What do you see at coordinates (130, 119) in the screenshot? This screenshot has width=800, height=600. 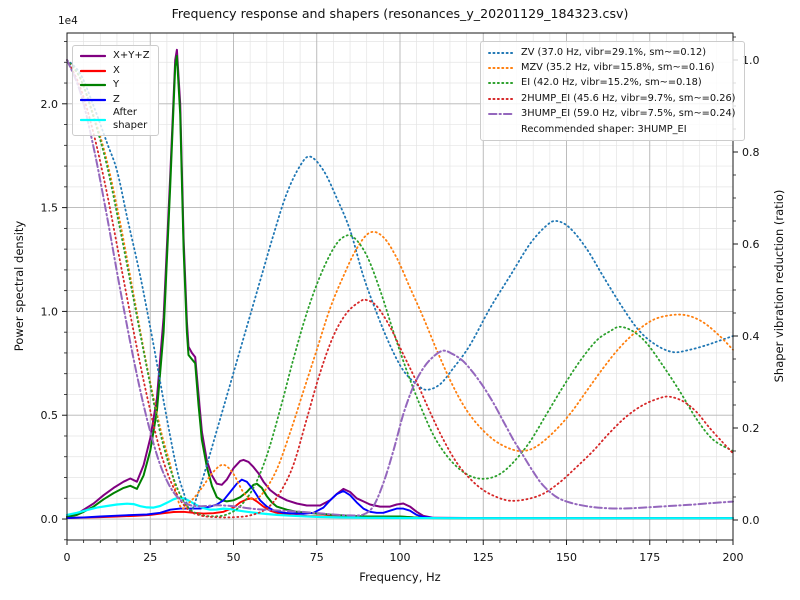 I see `legend-item-label: After shaper` at bounding box center [130, 119].